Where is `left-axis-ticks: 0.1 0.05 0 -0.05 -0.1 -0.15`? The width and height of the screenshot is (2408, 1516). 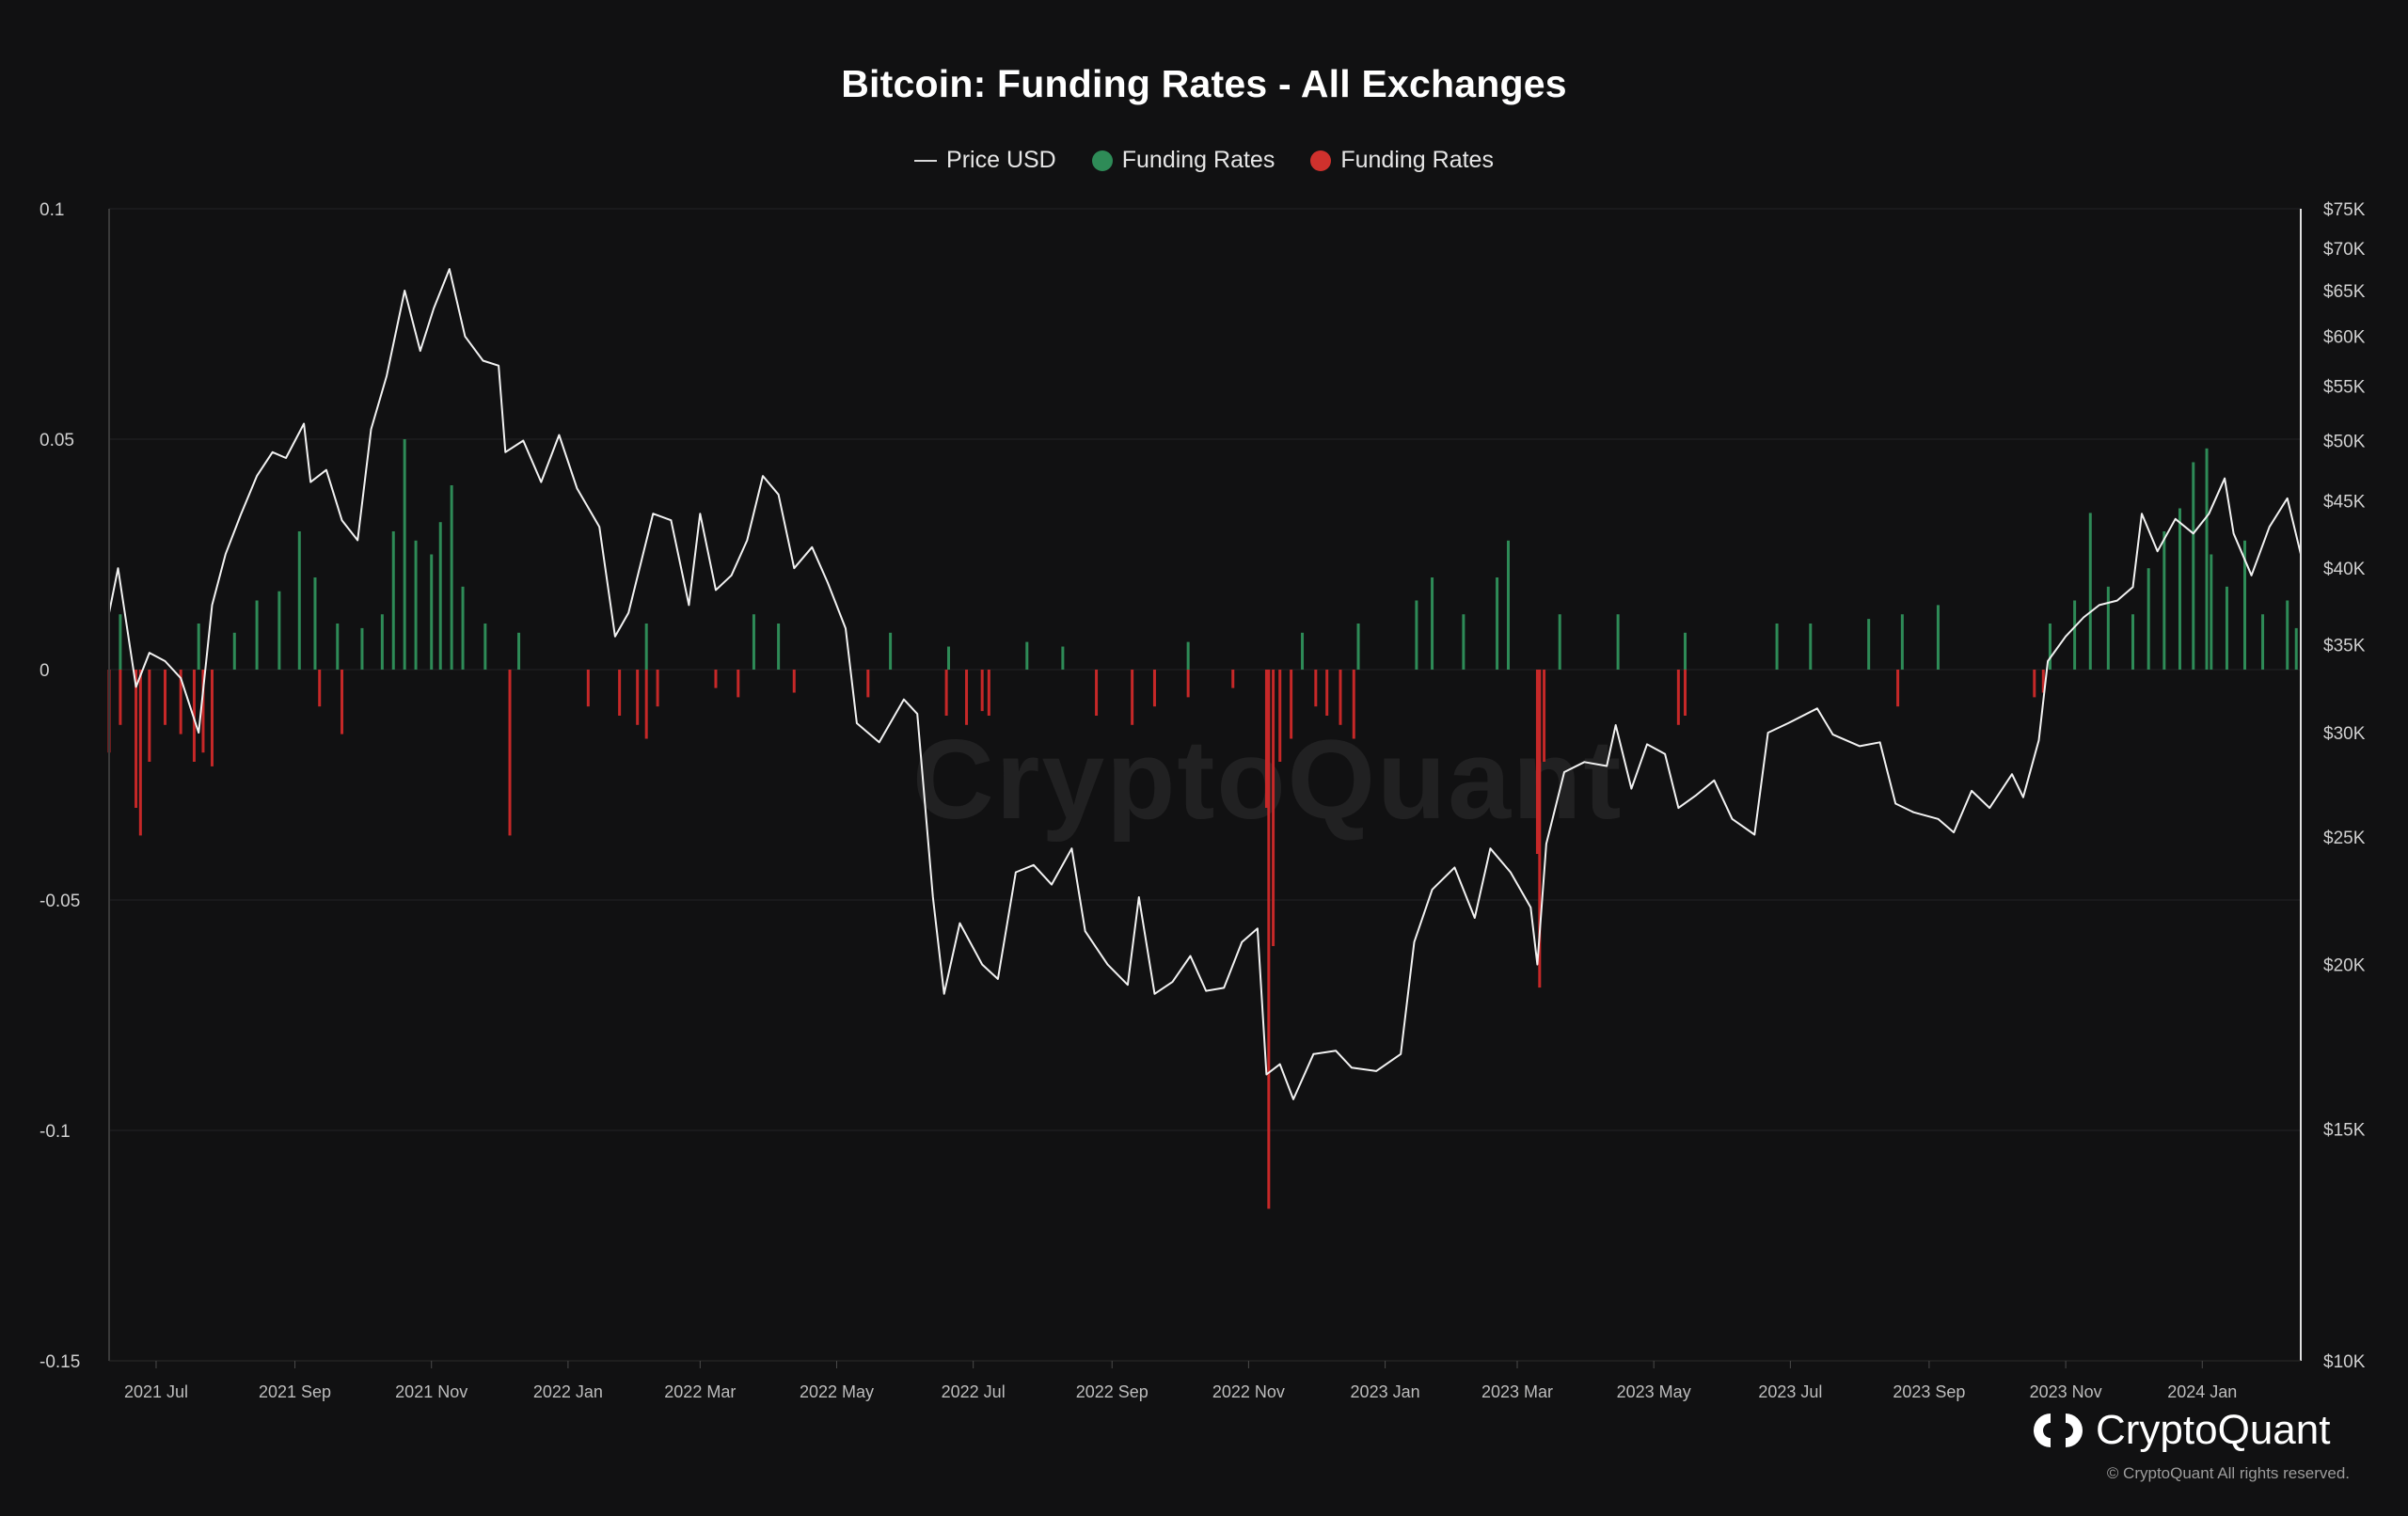 left-axis-ticks: 0.1 0.05 0 -0.05 -0.1 -0.15 is located at coordinates (60, 786).